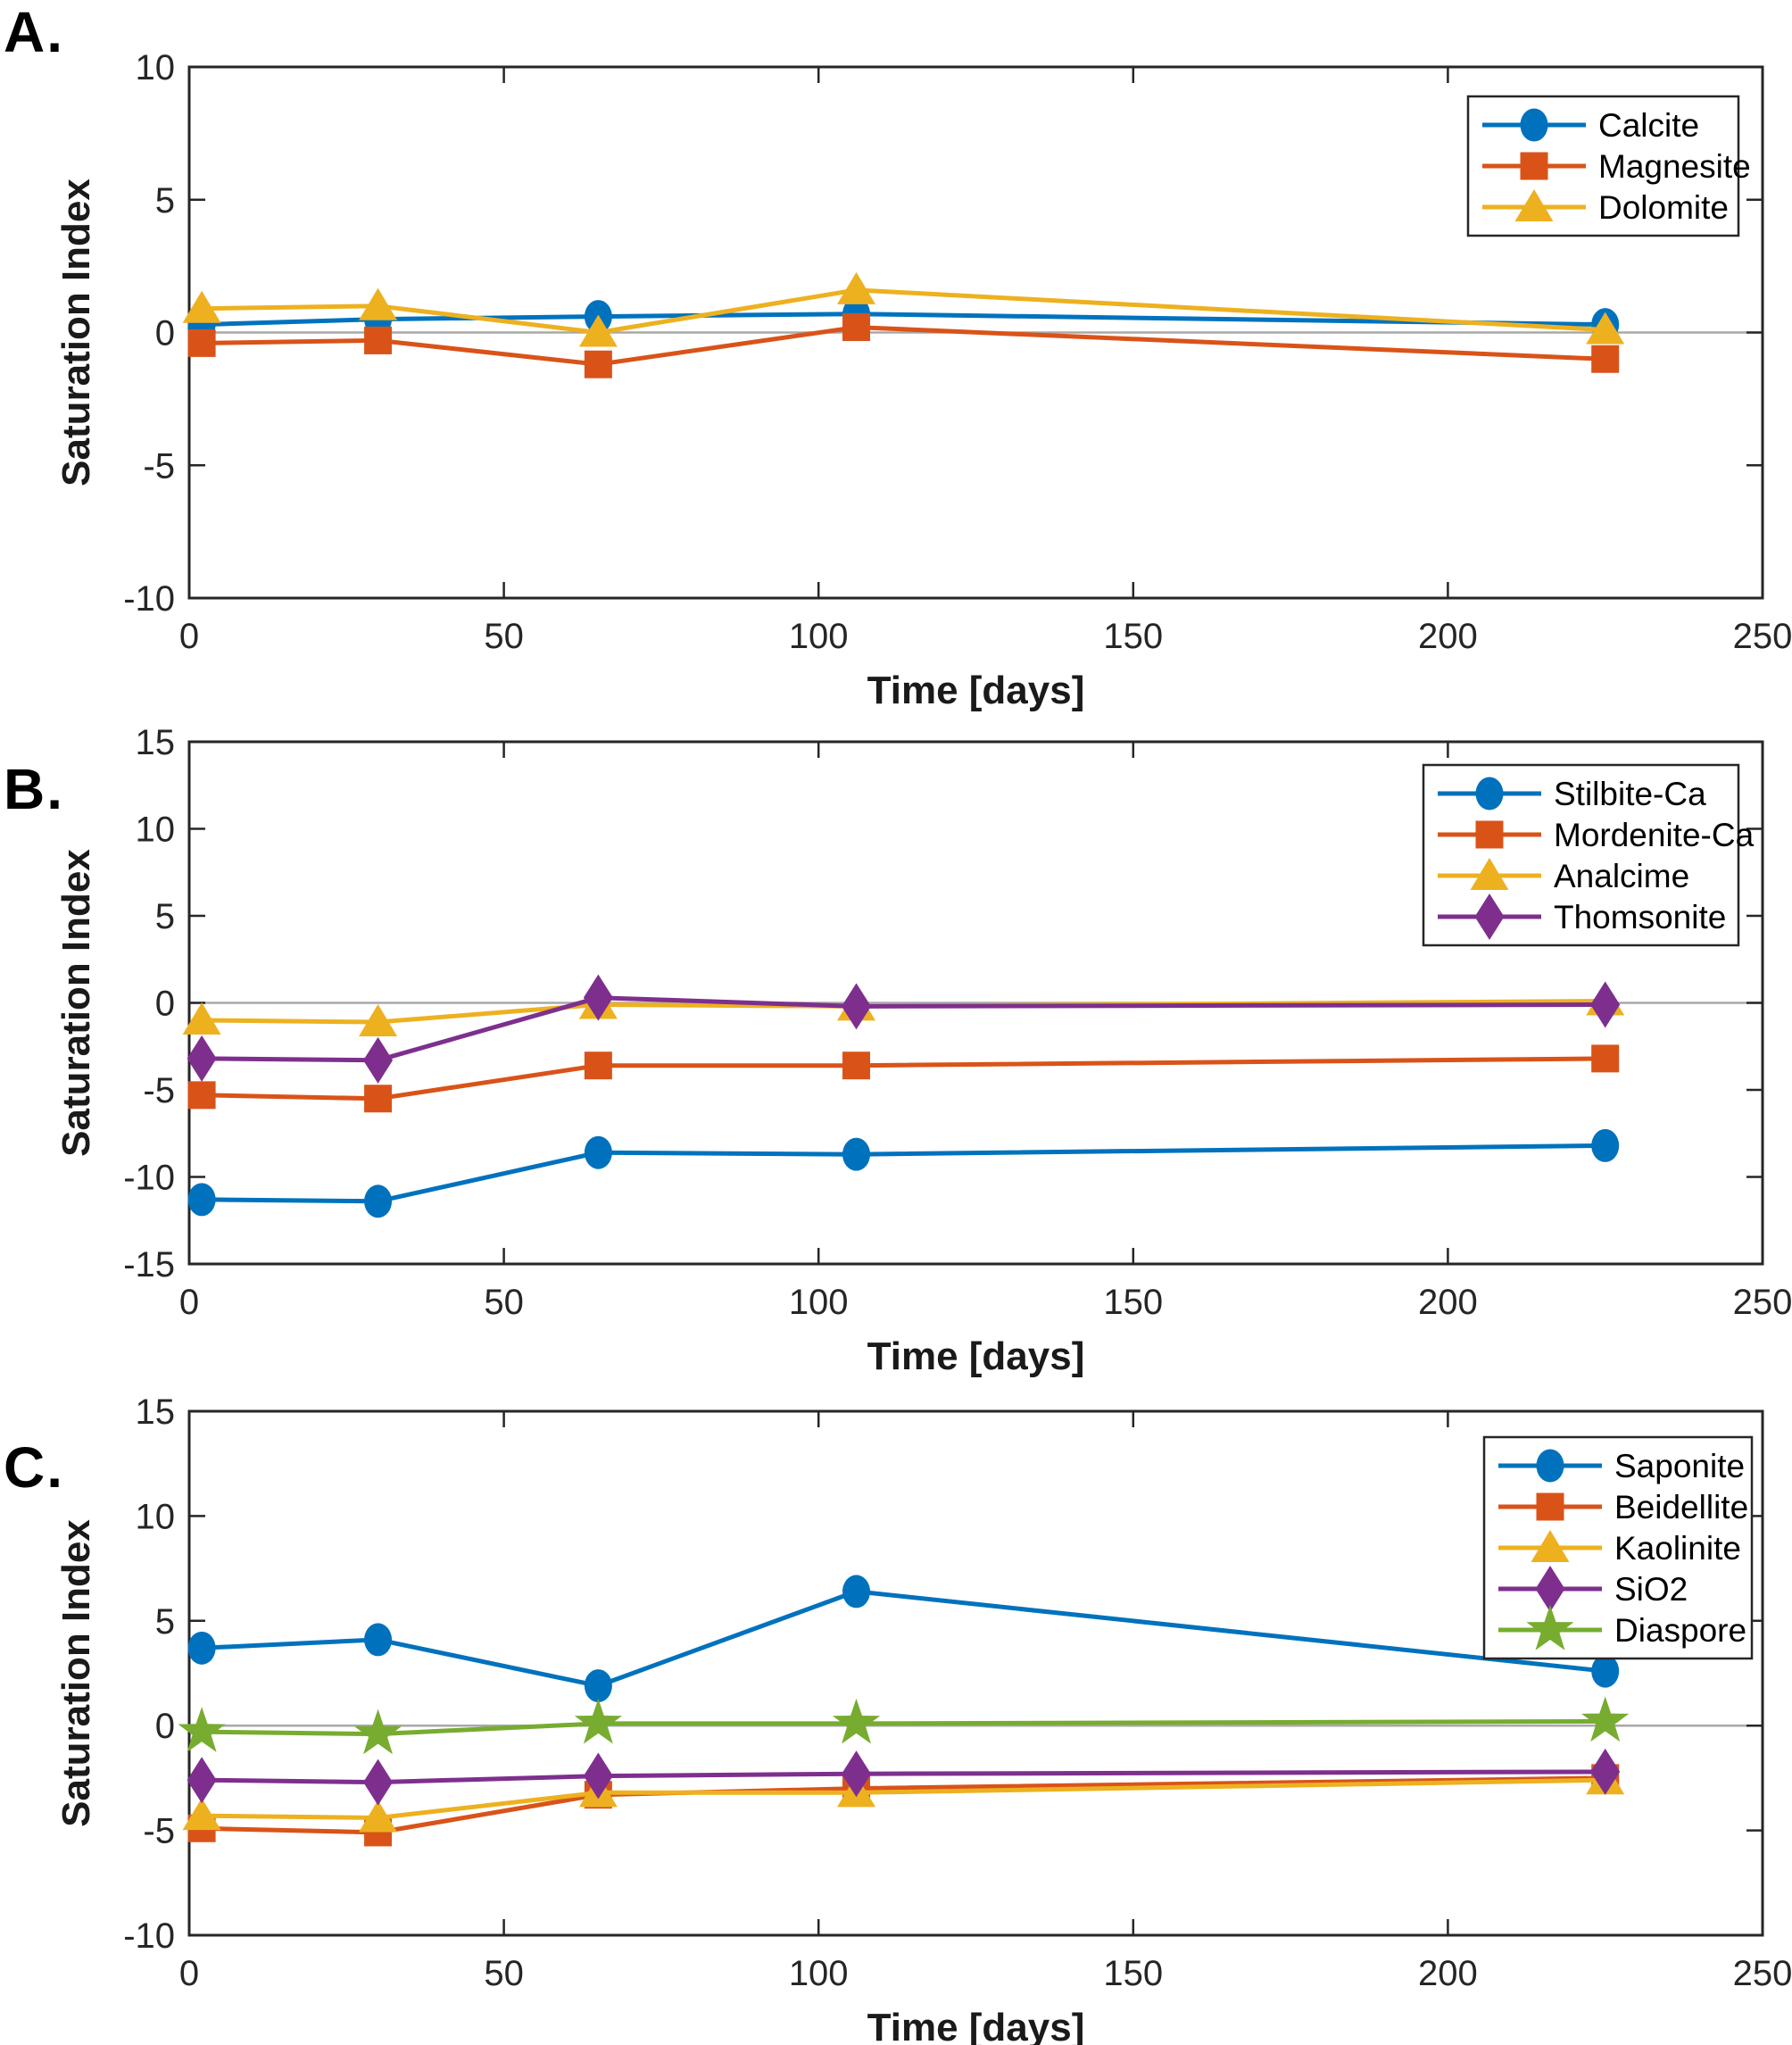 The image size is (1792, 2045). Describe the element at coordinates (903, 1728) in the screenshot. I see `series-line-diaspore` at that location.